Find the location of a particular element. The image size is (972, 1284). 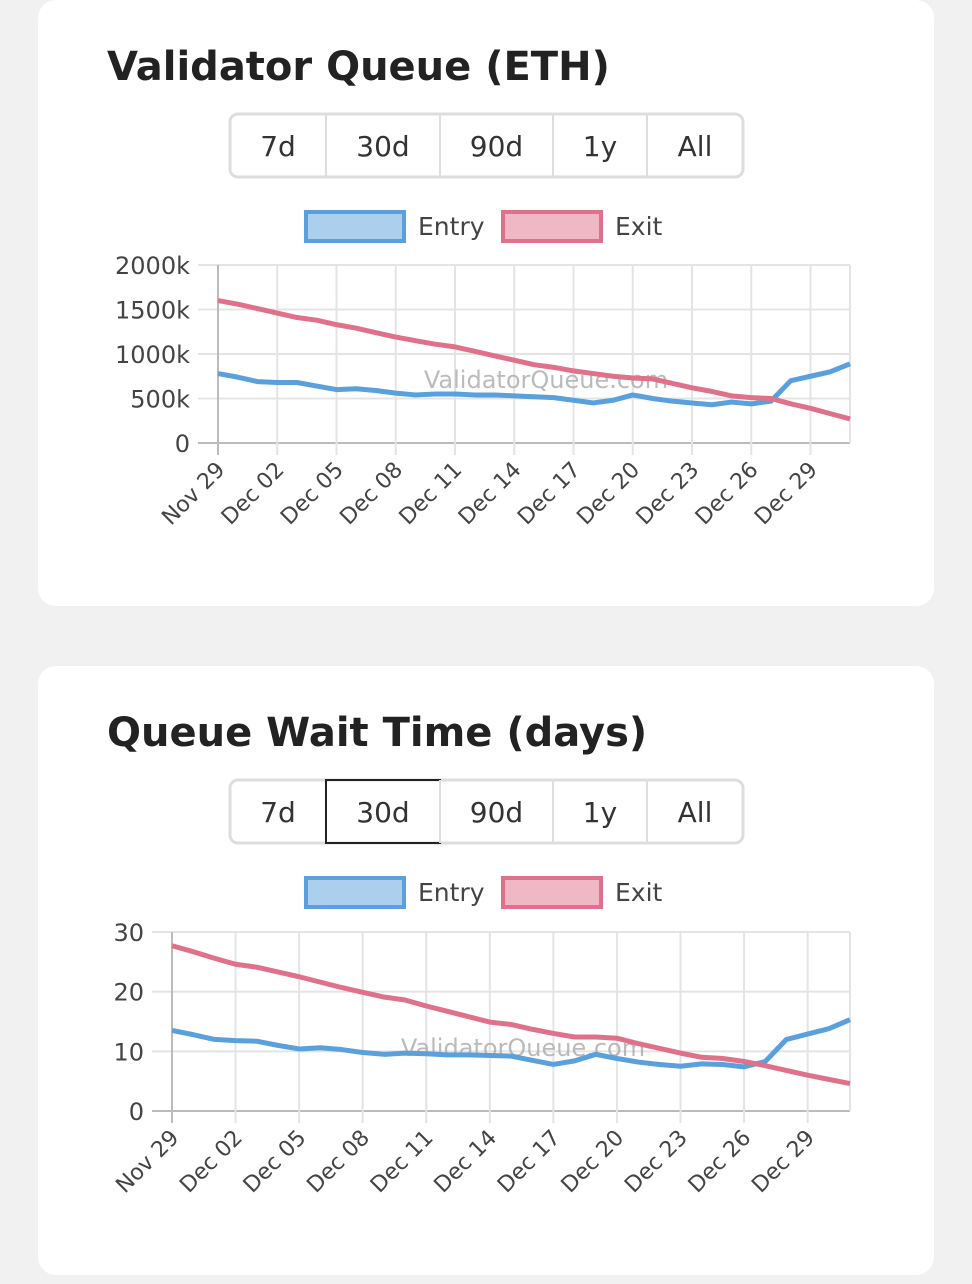

y-tick-label: 1500k is located at coordinates (152, 311).